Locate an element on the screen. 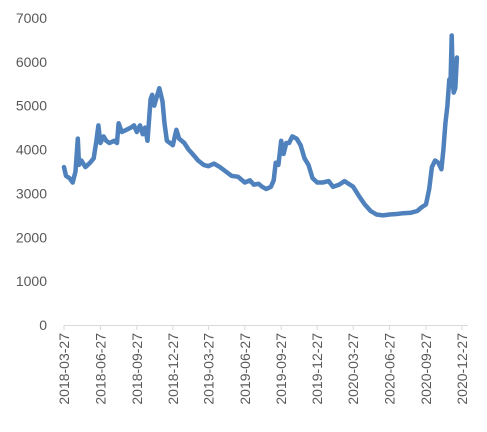  x-tick-label: 2020-12-27 is located at coordinates (462, 369).